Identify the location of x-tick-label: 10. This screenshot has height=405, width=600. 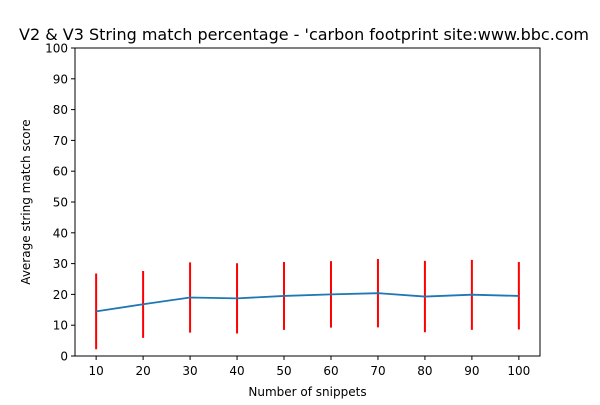
(95, 371).